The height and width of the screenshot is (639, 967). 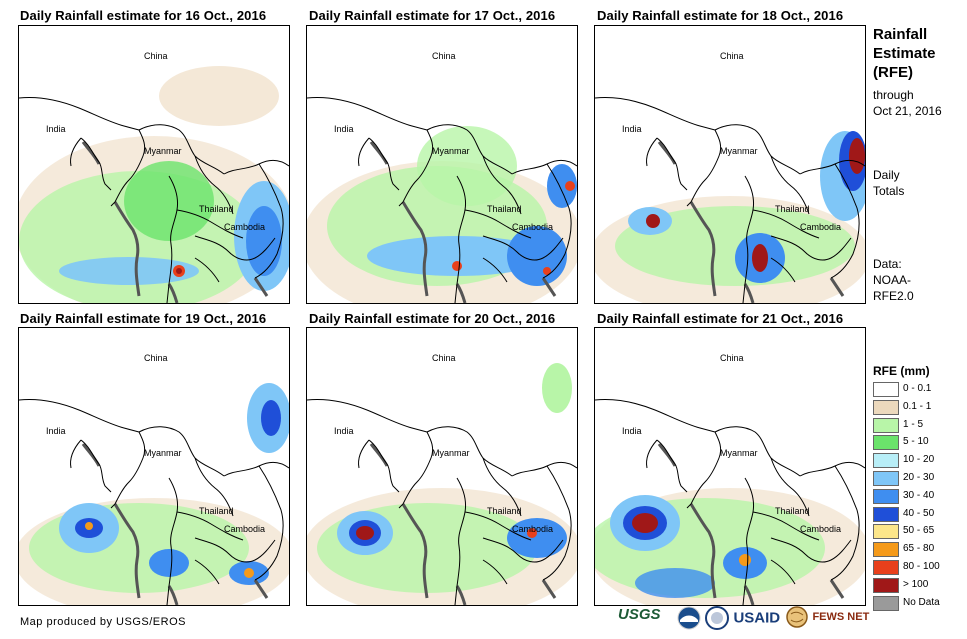 What do you see at coordinates (917, 388) in the screenshot?
I see `legend-label: 0 - 0.1` at bounding box center [917, 388].